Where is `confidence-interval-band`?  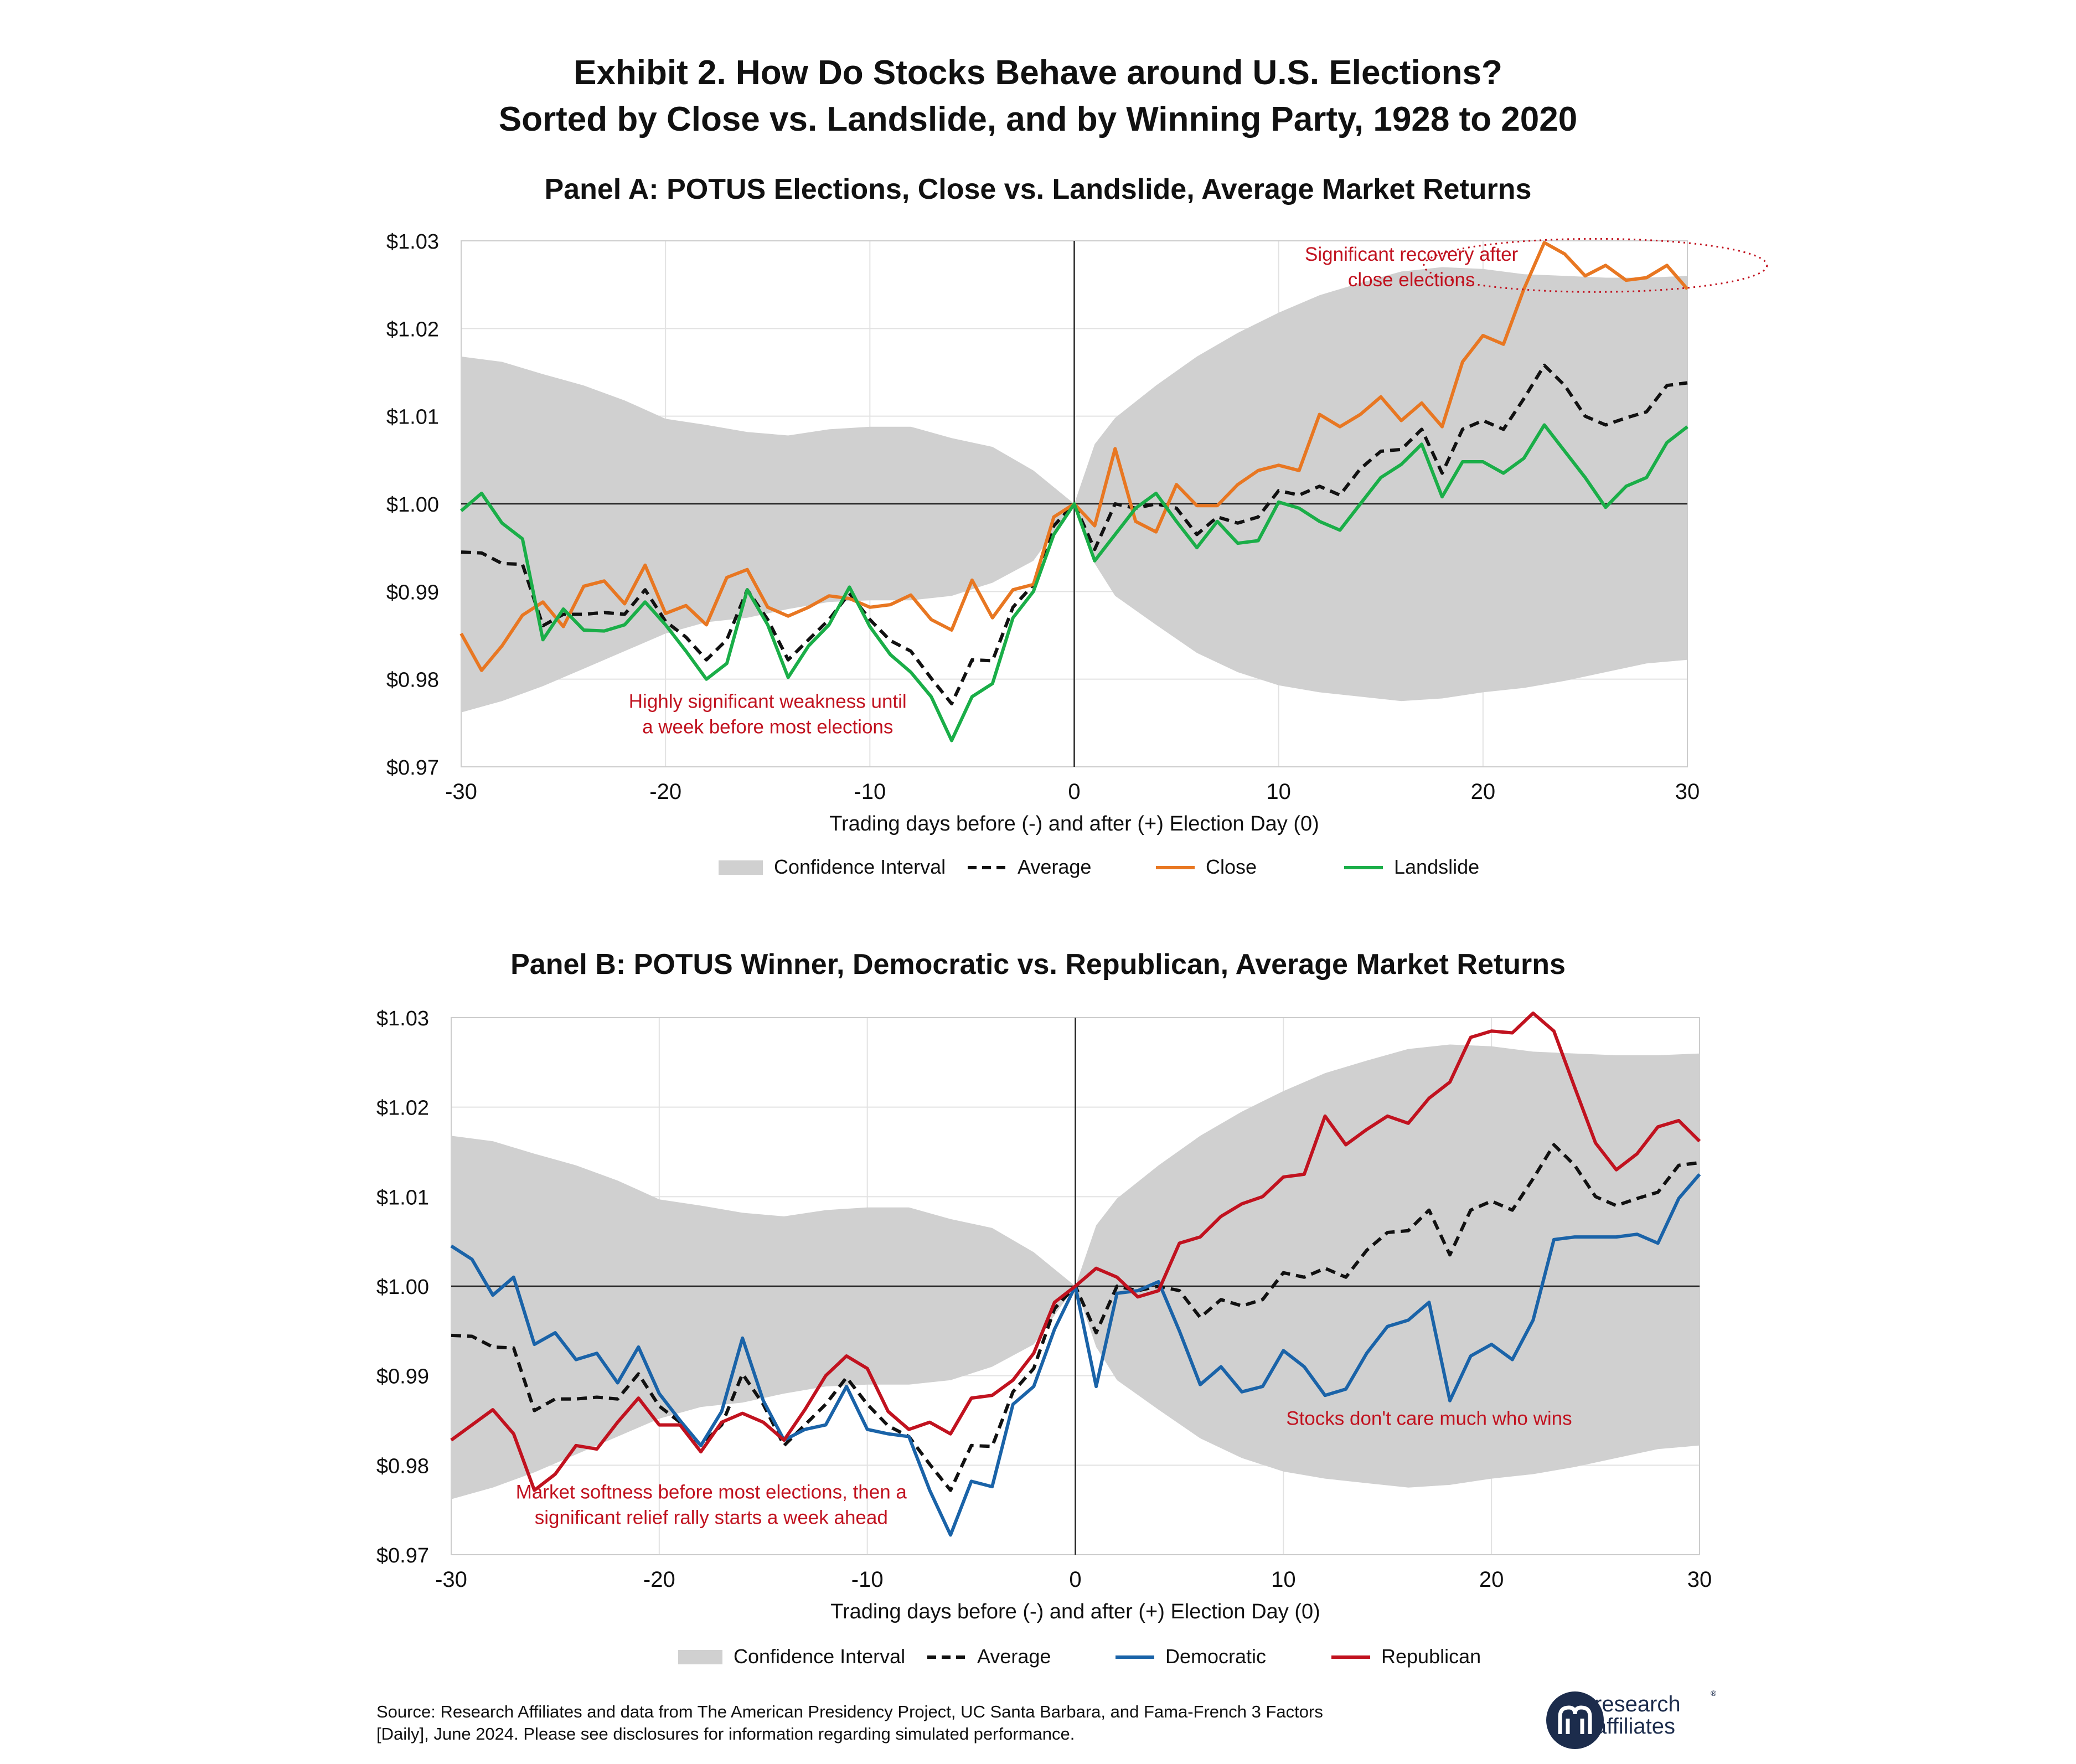 confidence-interval-band is located at coordinates (1074, 490).